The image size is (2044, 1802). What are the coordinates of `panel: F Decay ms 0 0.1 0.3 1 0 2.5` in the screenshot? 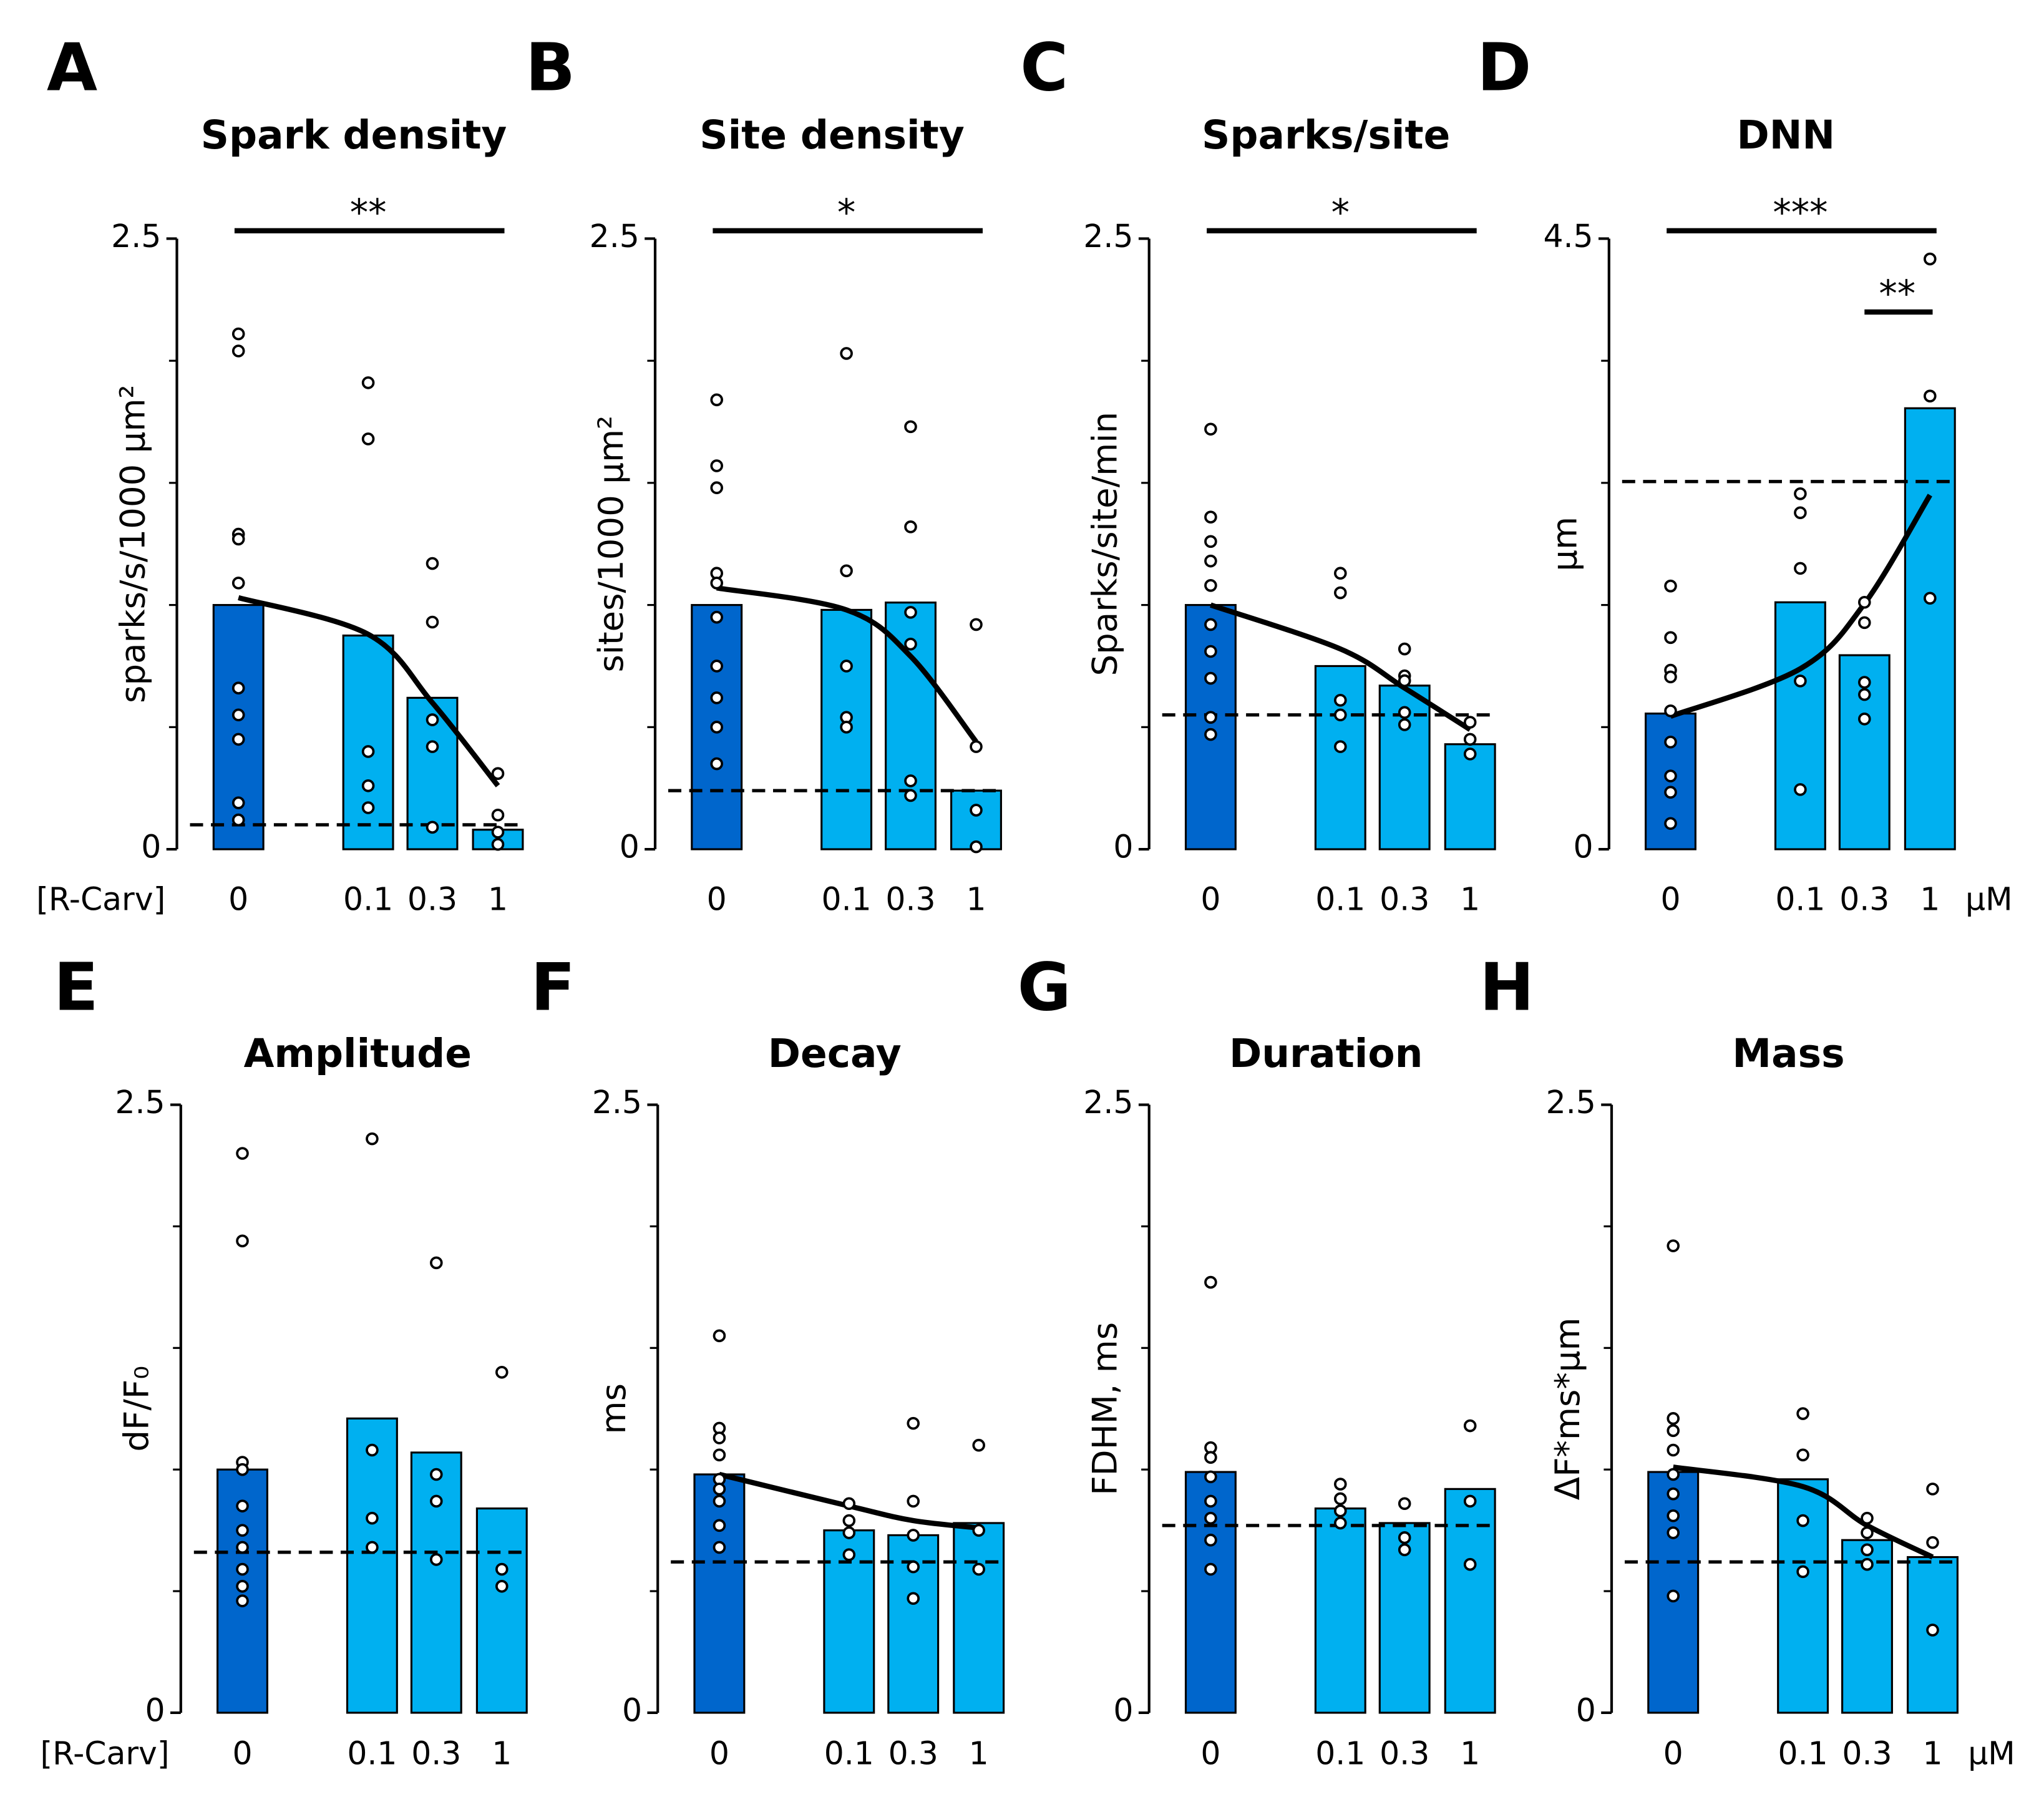 It's located at (767, 1361).